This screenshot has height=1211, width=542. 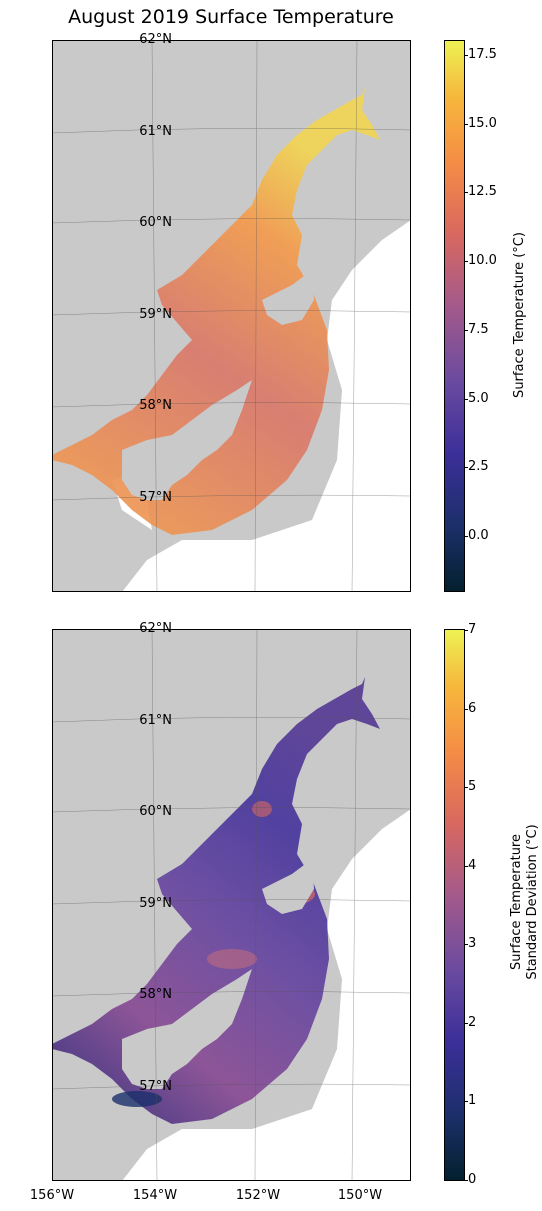 What do you see at coordinates (472, 1179) in the screenshot?
I see `colorbar-tick-label: 0` at bounding box center [472, 1179].